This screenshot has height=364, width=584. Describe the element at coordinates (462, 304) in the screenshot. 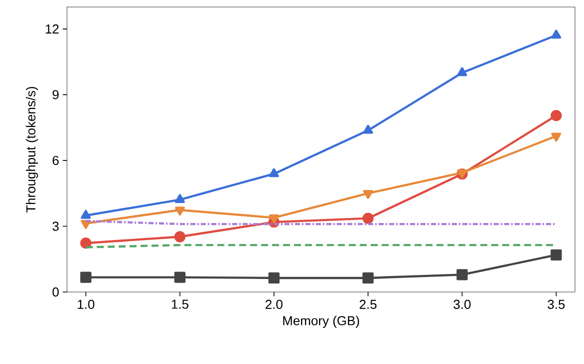

I see `x-tick-label: 3.0` at that location.